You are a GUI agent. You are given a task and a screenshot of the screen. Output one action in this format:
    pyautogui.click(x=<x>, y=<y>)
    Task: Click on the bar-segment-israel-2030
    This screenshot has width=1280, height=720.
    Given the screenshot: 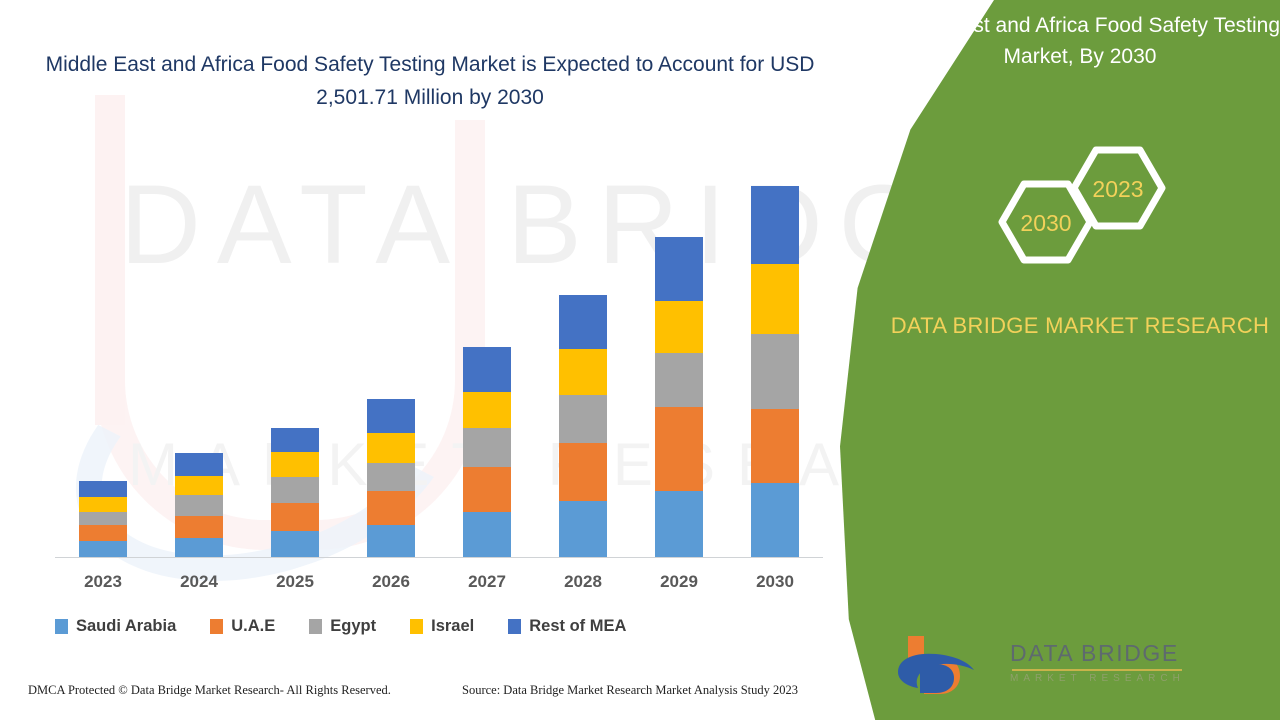 What is the action you would take?
    pyautogui.click(x=775, y=299)
    